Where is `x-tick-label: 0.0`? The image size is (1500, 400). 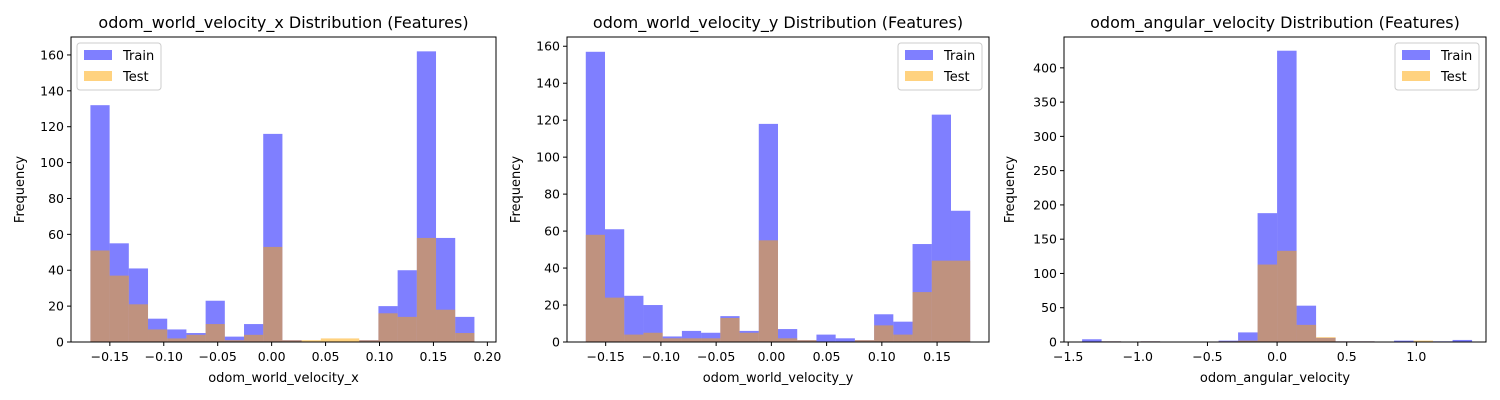 x-tick-label: 0.0 is located at coordinates (1277, 356).